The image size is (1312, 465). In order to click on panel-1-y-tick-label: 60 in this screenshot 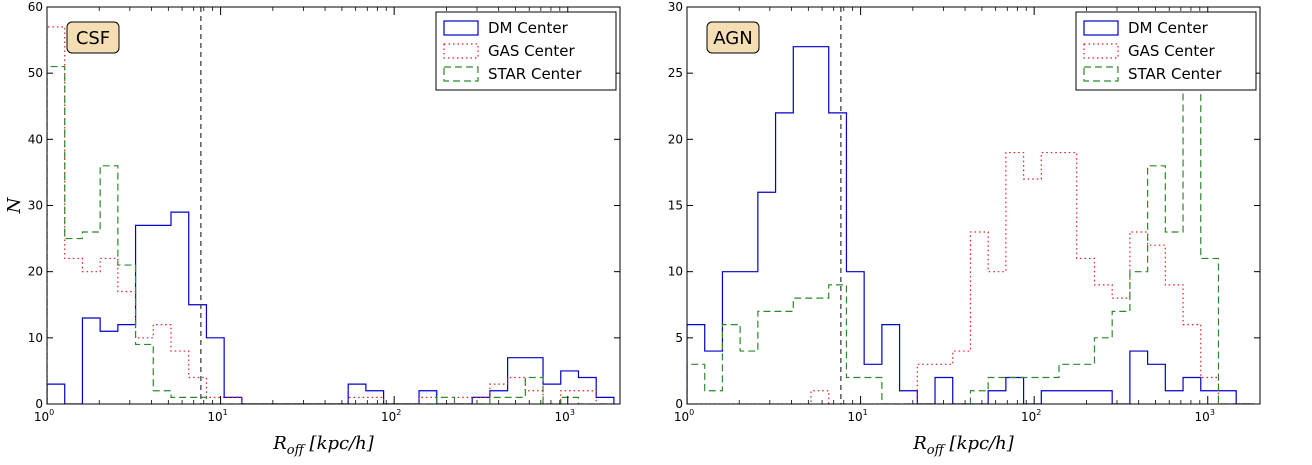, I will do `click(35, 7)`.